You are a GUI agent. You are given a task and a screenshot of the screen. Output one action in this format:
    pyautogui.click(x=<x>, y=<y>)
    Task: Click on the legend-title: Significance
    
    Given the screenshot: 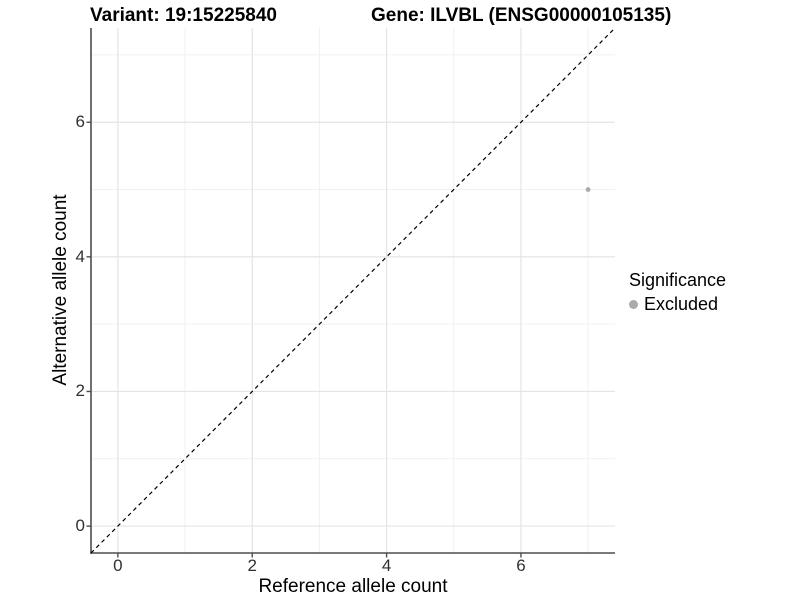 What is the action you would take?
    pyautogui.click(x=678, y=280)
    